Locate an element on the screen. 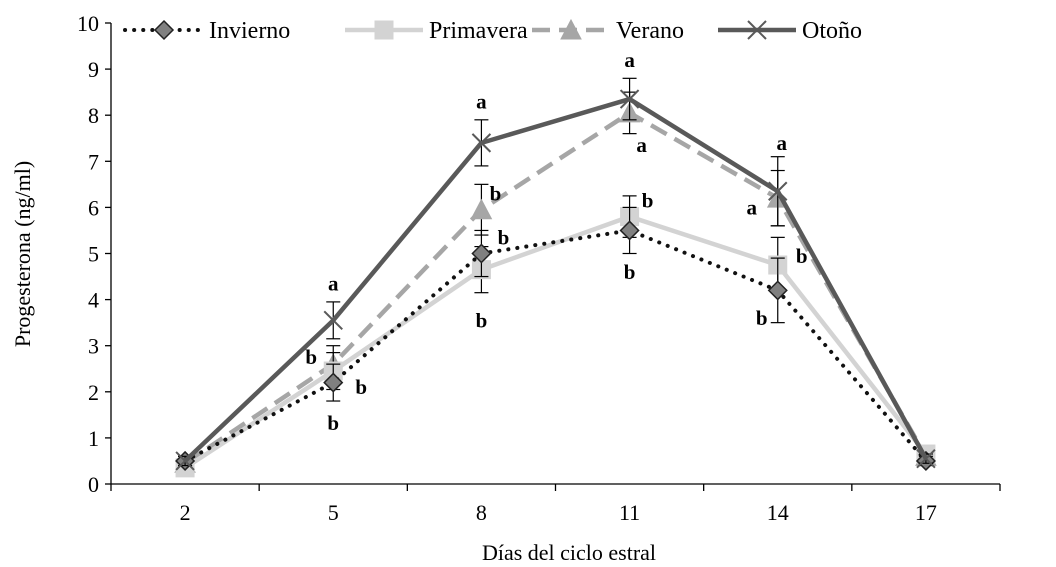  x-tick-label: 17 is located at coordinates (926, 512).